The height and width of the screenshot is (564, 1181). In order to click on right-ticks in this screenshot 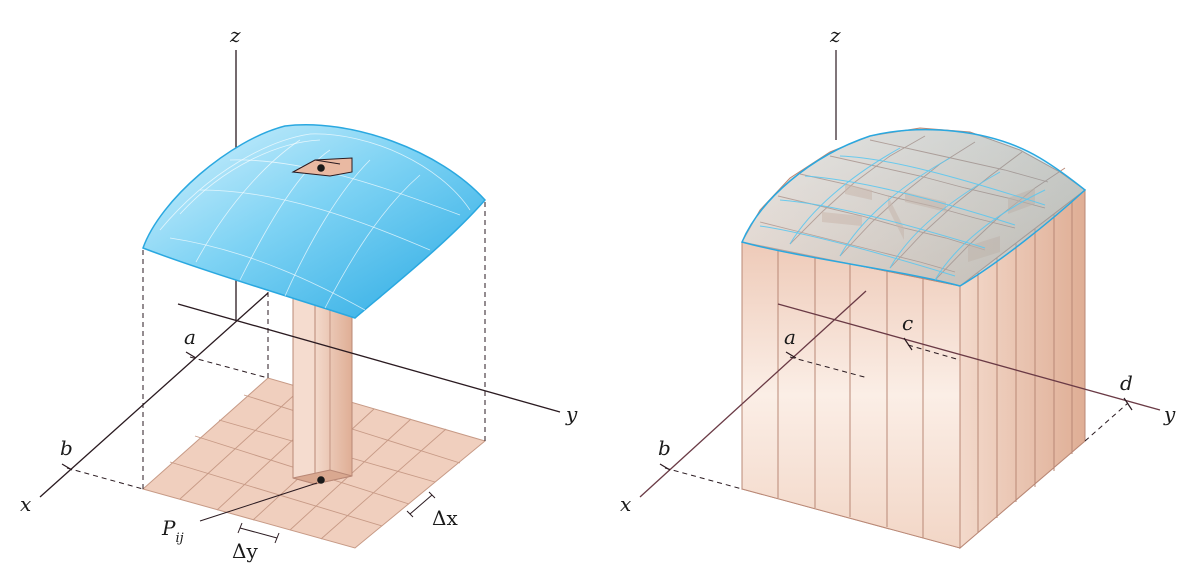, I will do `click(896, 404)`.